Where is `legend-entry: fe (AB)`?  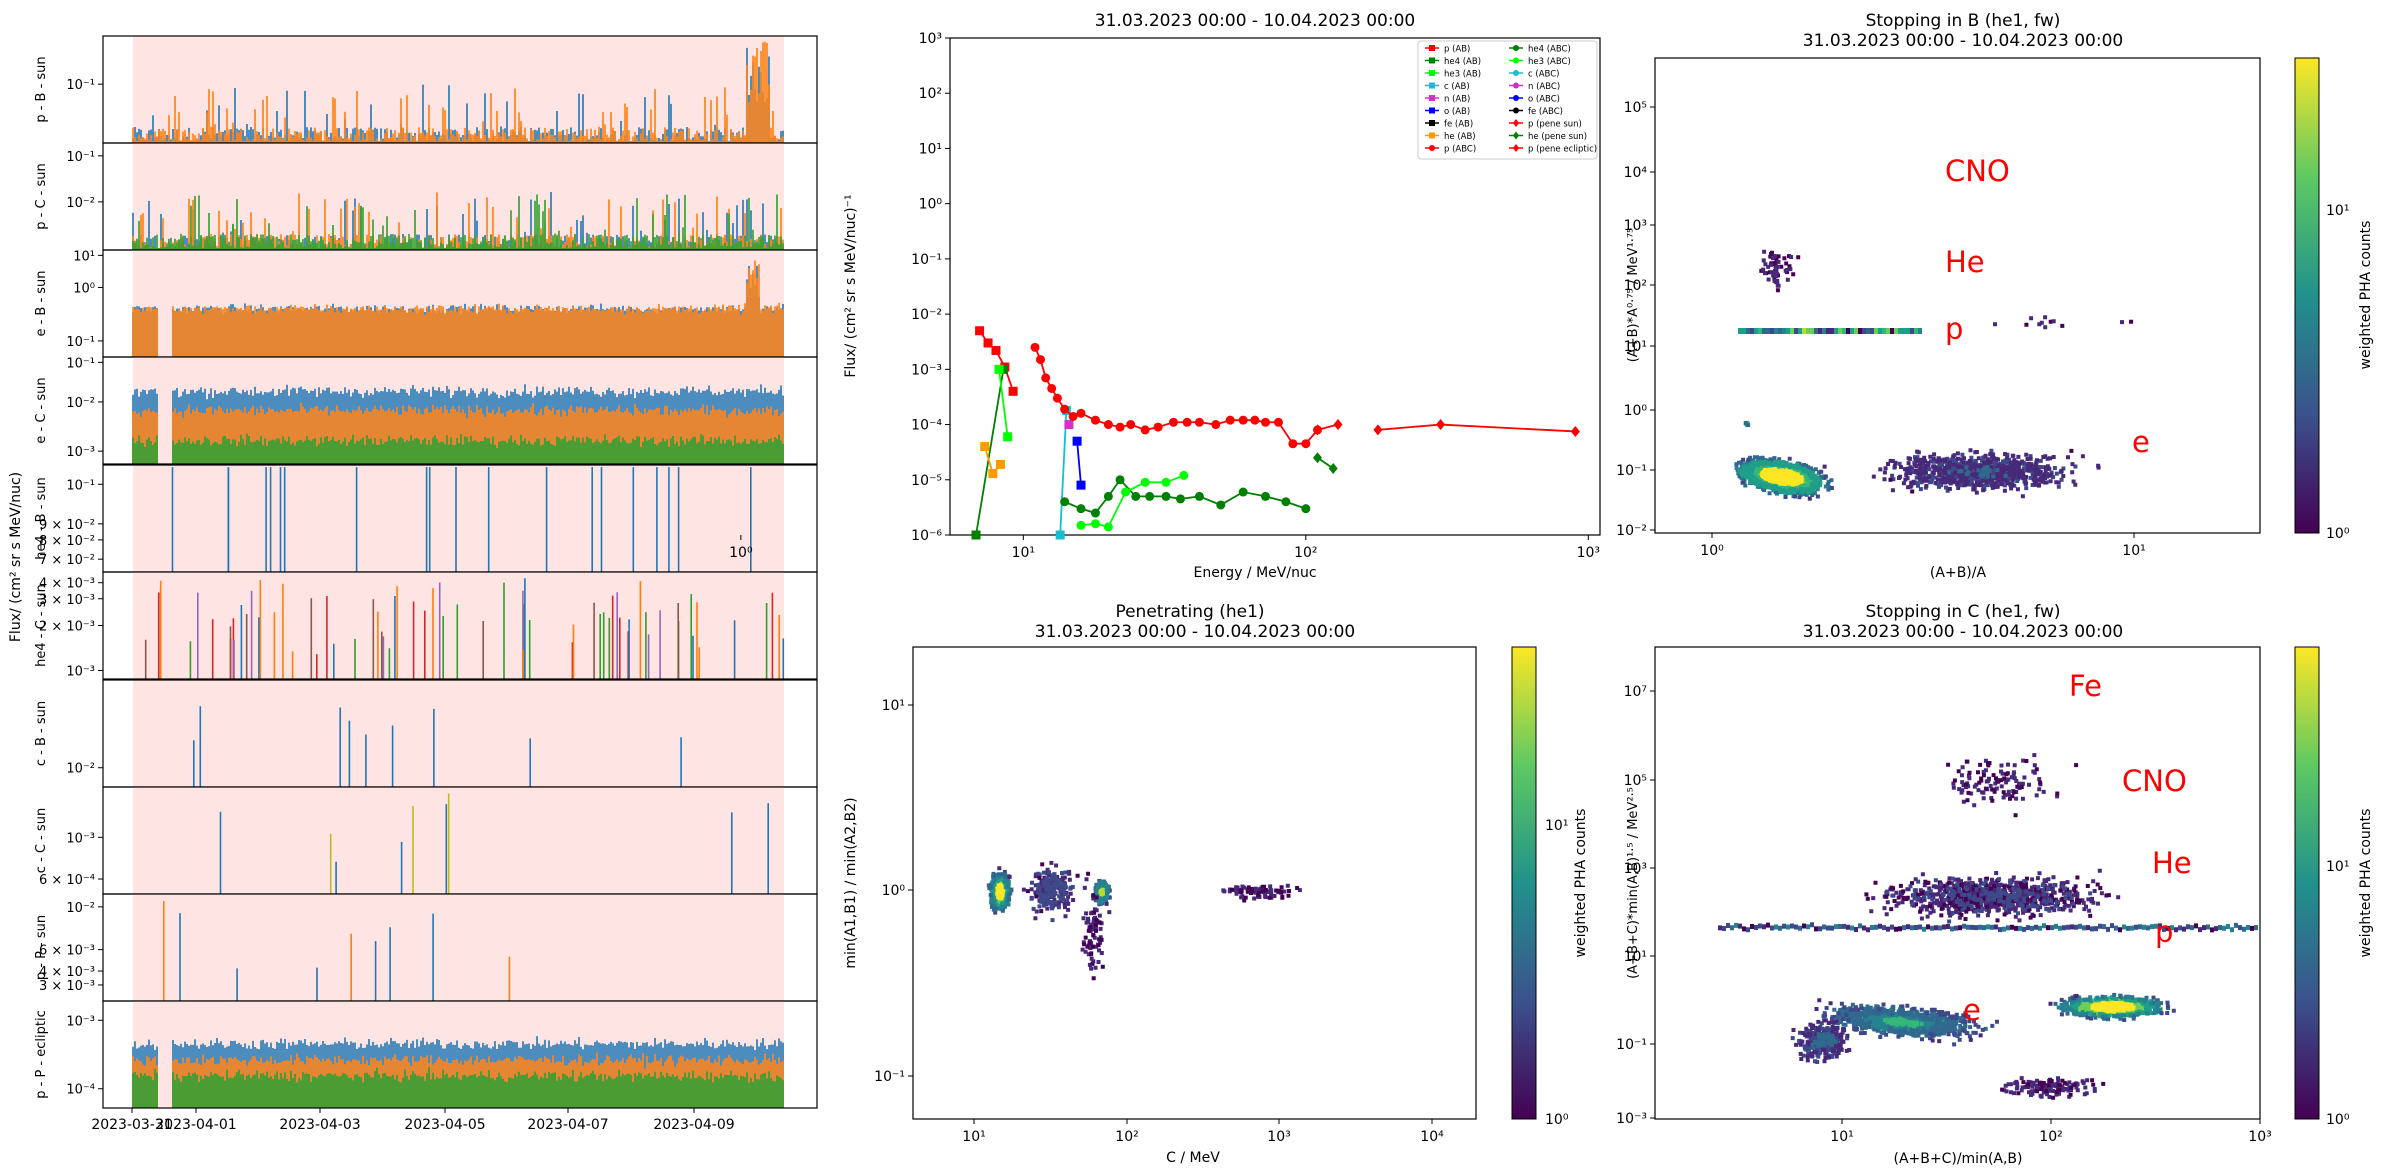
legend-entry: fe (AB) is located at coordinates (1458, 125).